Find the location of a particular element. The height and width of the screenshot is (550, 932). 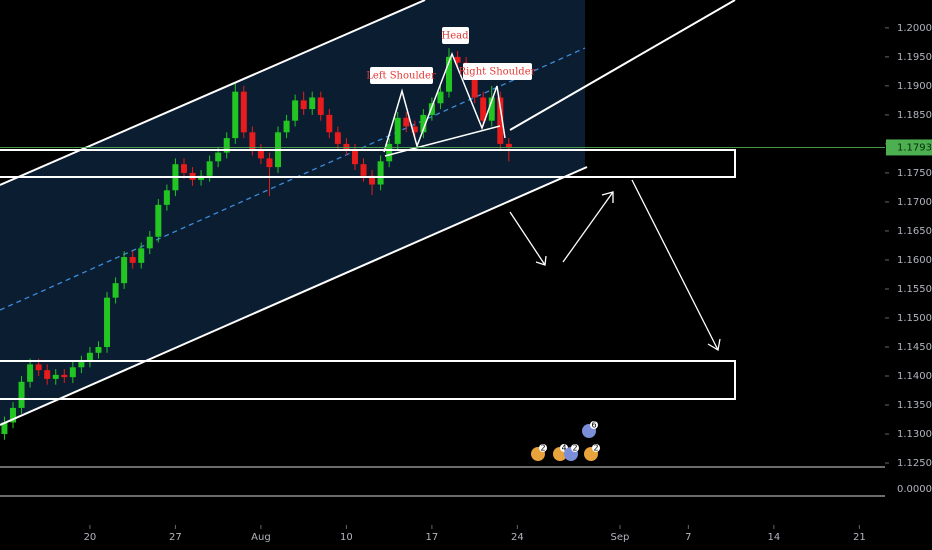

arrows is located at coordinates (615, 265).